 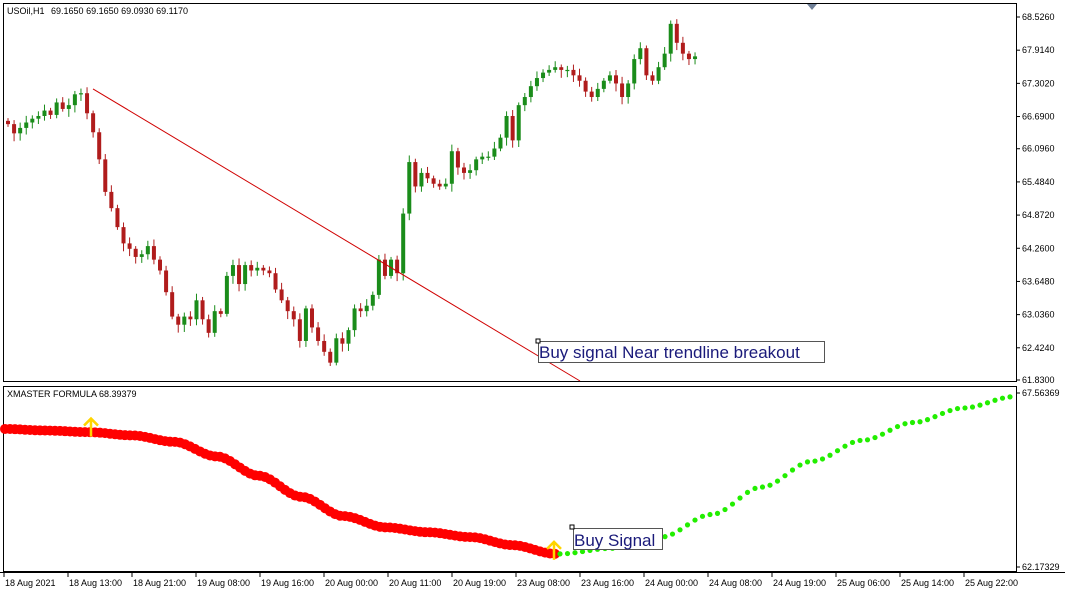 What do you see at coordinates (991, 583) in the screenshot?
I see `time-tick-label: 25 Aug 22:00` at bounding box center [991, 583].